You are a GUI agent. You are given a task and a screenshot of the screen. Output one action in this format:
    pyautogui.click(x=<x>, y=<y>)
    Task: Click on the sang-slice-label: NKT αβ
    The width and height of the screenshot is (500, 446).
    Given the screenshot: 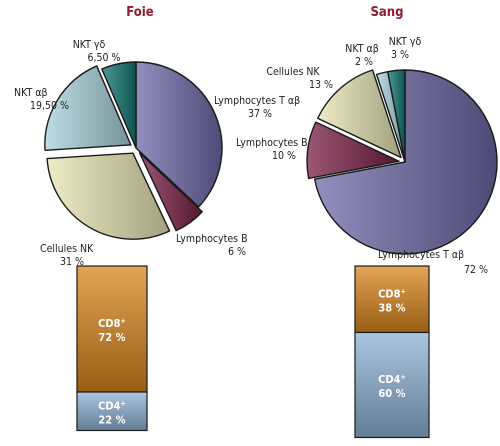 What is the action you would take?
    pyautogui.click(x=361, y=49)
    